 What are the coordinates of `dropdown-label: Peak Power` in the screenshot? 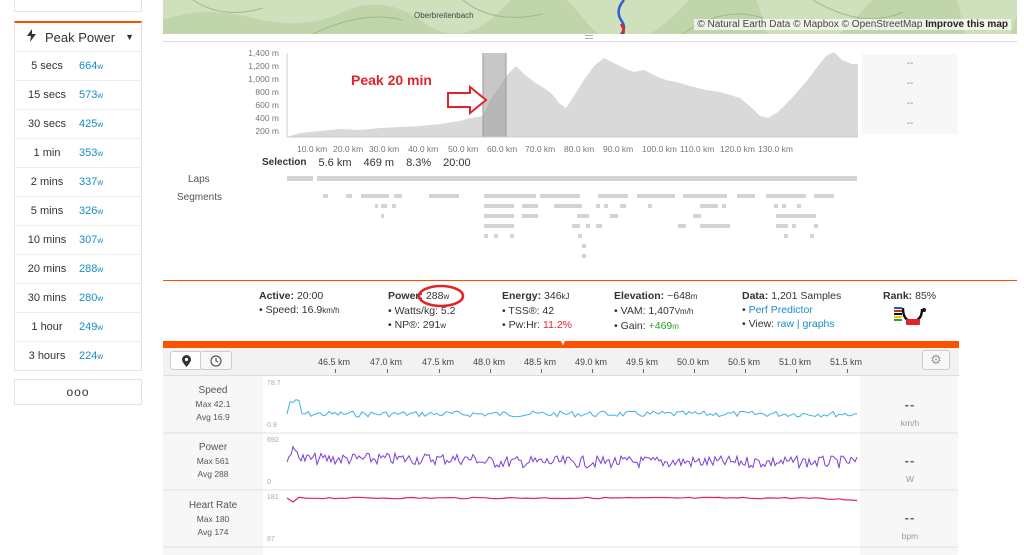 It's located at (80, 37).